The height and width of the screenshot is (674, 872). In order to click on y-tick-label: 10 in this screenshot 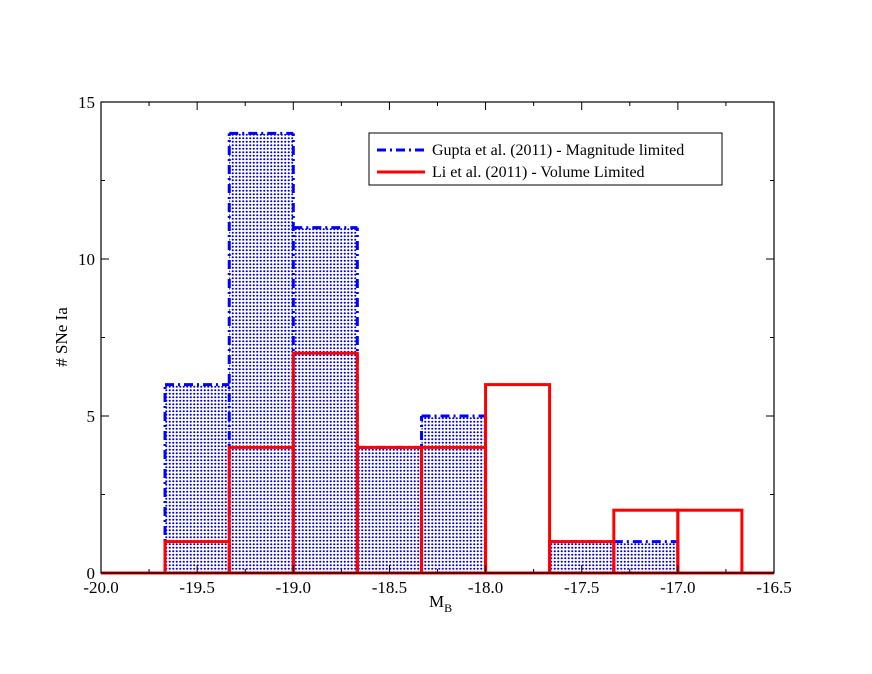, I will do `click(86, 259)`.